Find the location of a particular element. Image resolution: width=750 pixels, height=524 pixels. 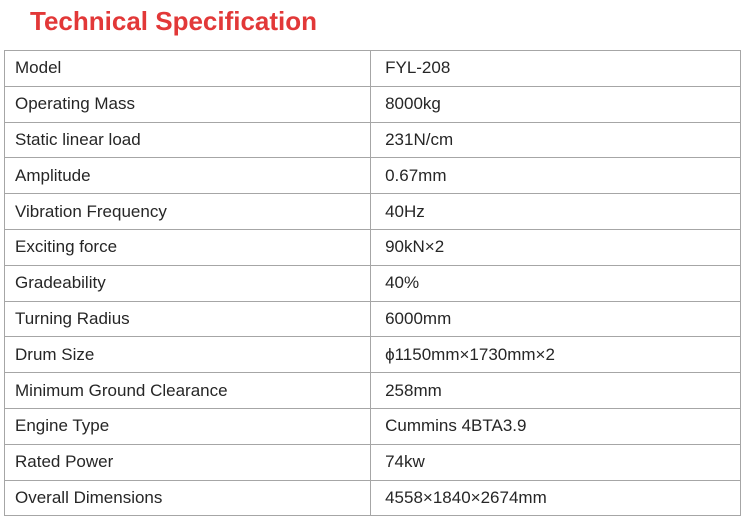

spec-label: Gradeability is located at coordinates (187, 283).